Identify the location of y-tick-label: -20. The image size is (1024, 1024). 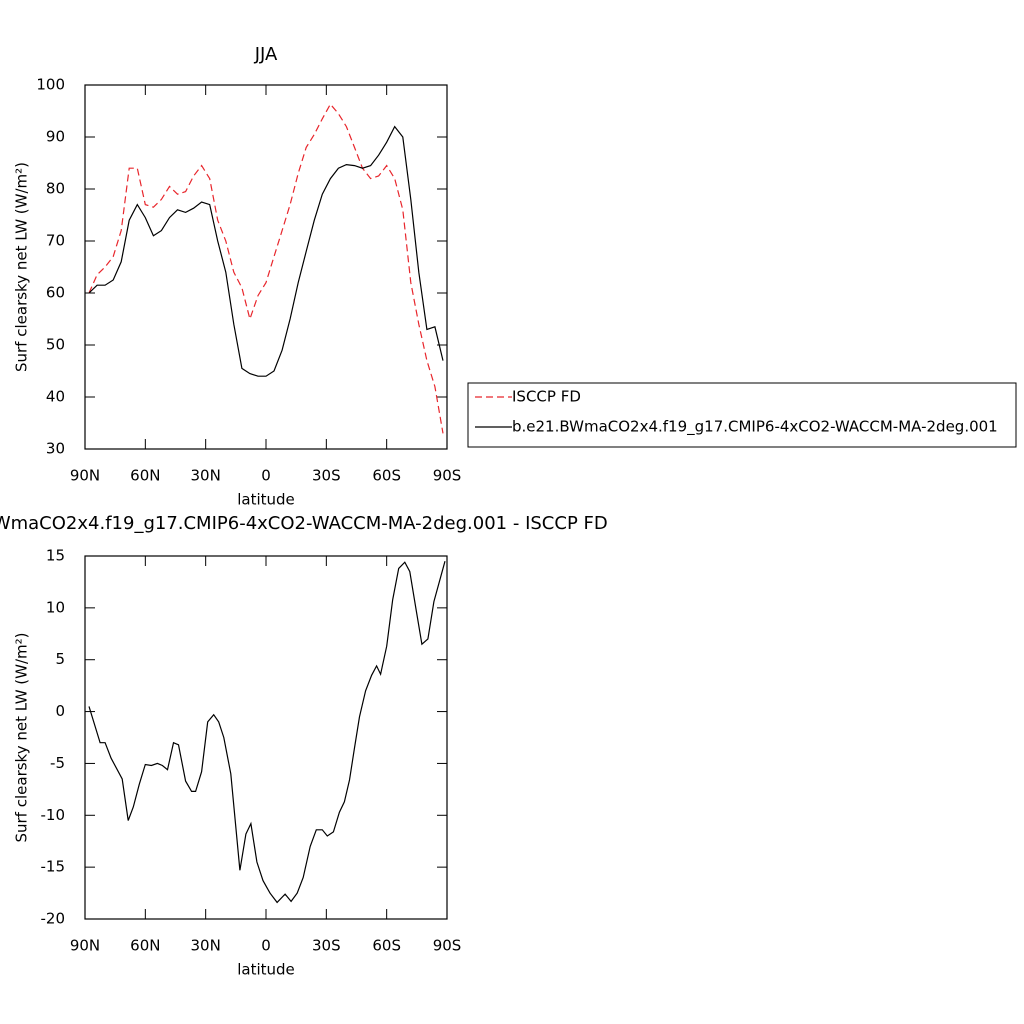
(53, 919).